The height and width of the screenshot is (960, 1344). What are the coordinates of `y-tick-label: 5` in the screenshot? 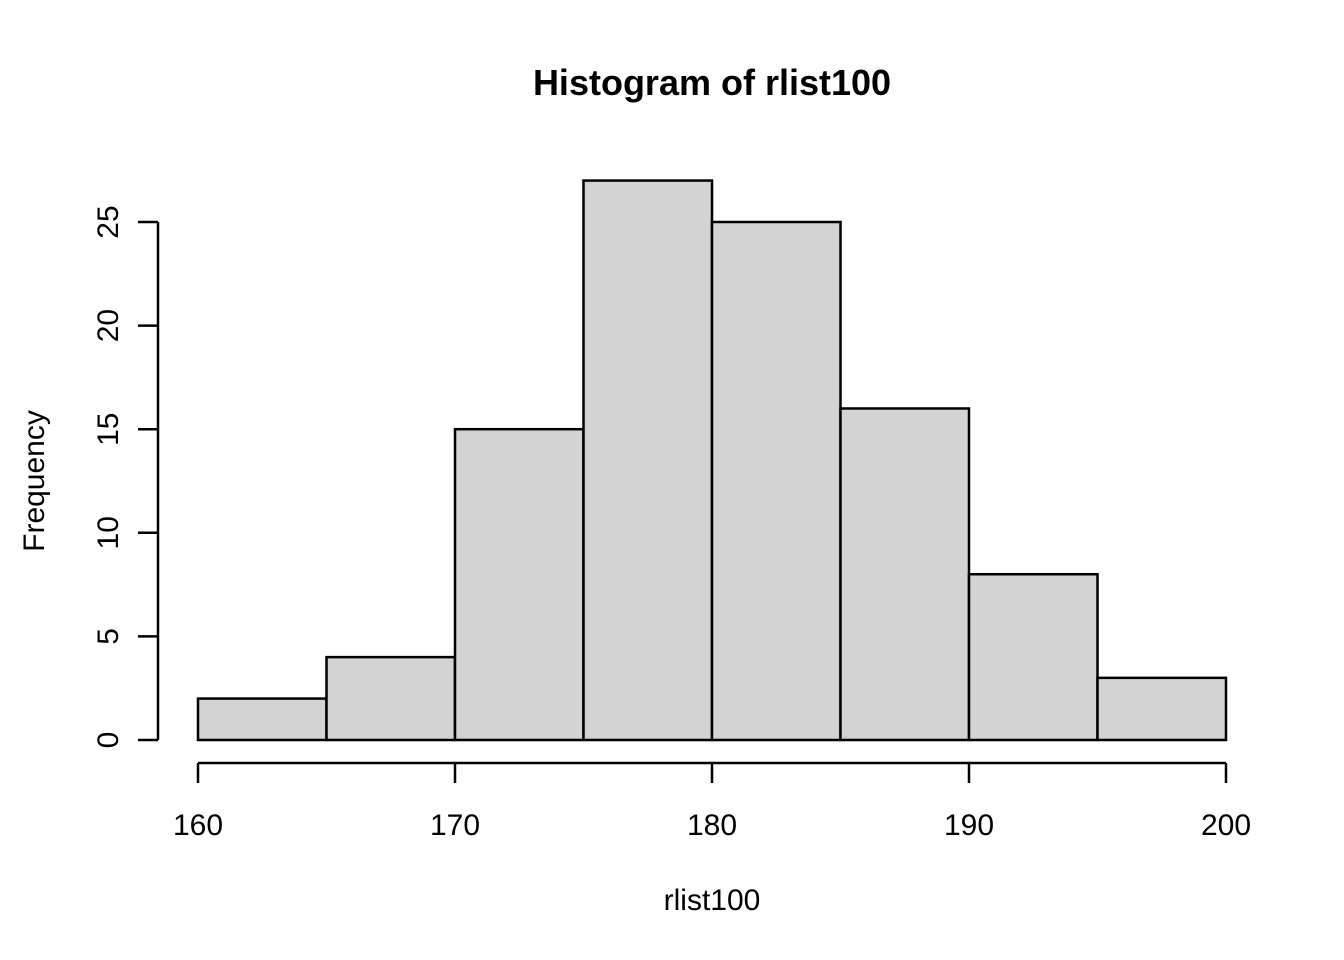 It's located at (108, 636).